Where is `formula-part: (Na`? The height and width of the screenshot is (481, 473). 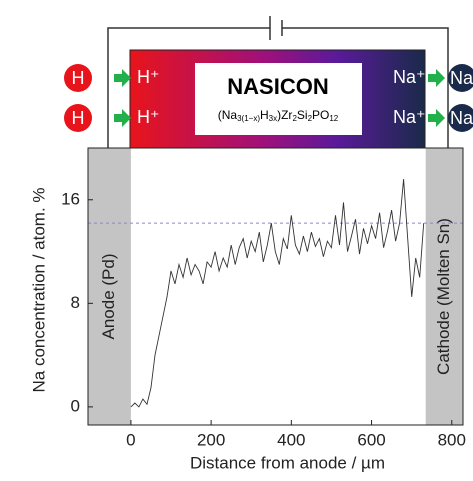 formula-part: (Na is located at coordinates (228, 115).